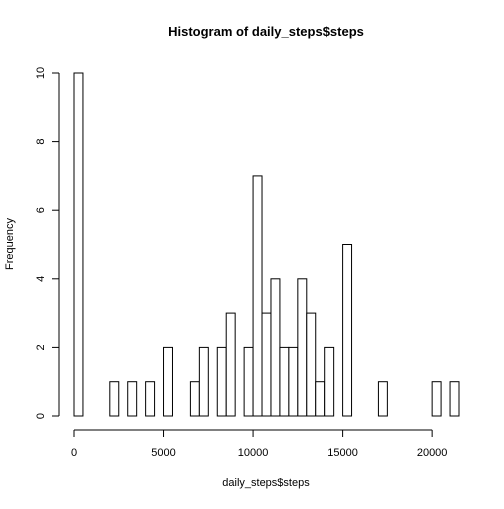 The image size is (504, 509). What do you see at coordinates (41, 416) in the screenshot?
I see `y-tick-label: 0` at bounding box center [41, 416].